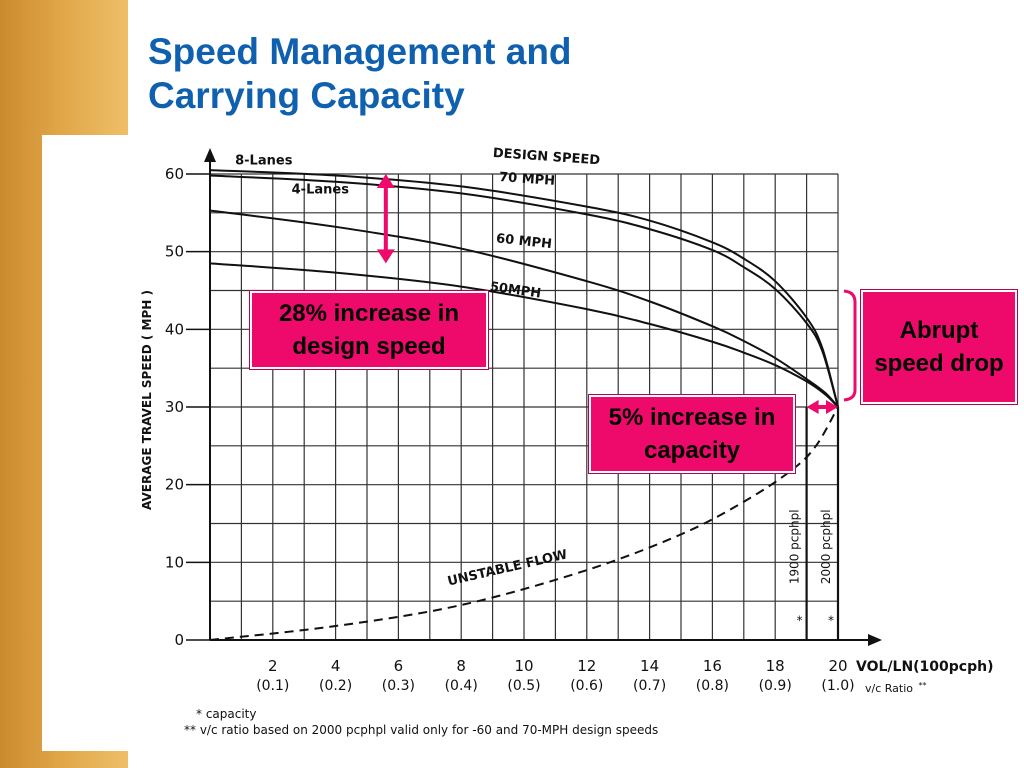 The image size is (1024, 768). I want to click on title-line-1: Speed Management and, so click(360, 51).